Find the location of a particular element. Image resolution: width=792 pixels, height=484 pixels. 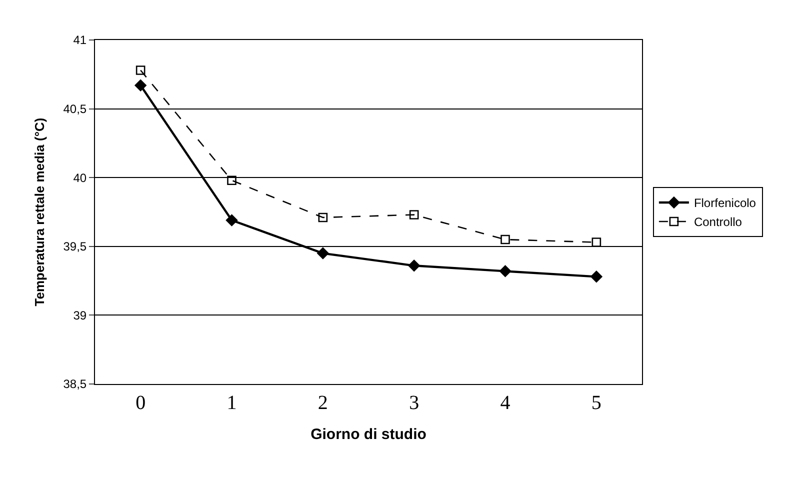

legend-label: Florfenicolo is located at coordinates (725, 203).